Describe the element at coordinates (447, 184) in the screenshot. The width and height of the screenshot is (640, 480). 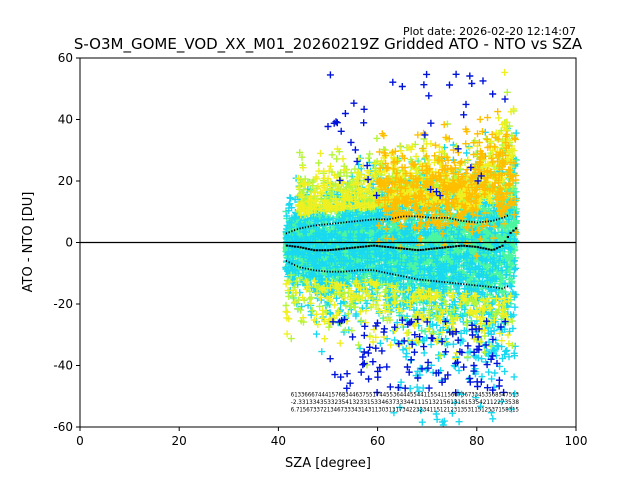
I see `scatter-series-orange` at that location.